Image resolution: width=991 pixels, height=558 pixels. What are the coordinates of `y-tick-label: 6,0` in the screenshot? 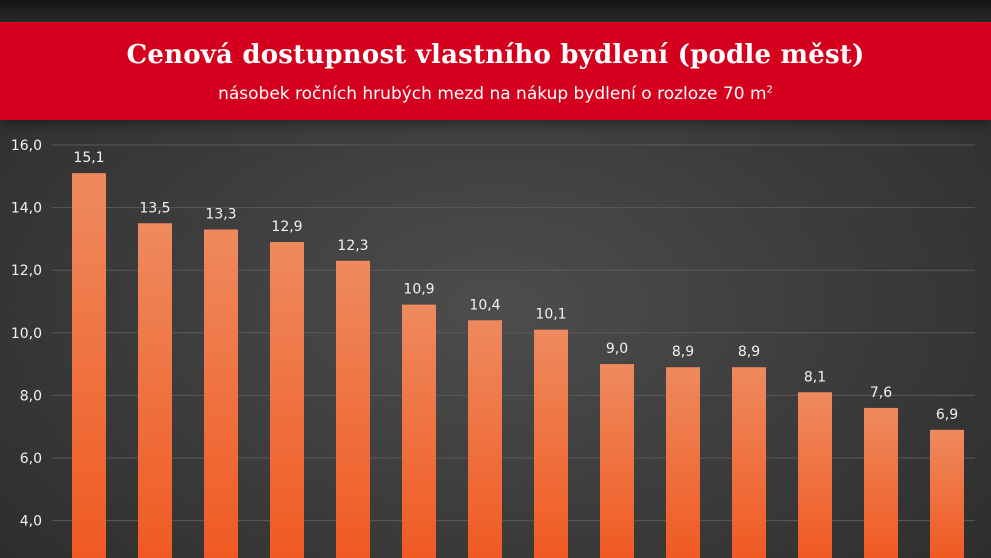 It's located at (31, 459).